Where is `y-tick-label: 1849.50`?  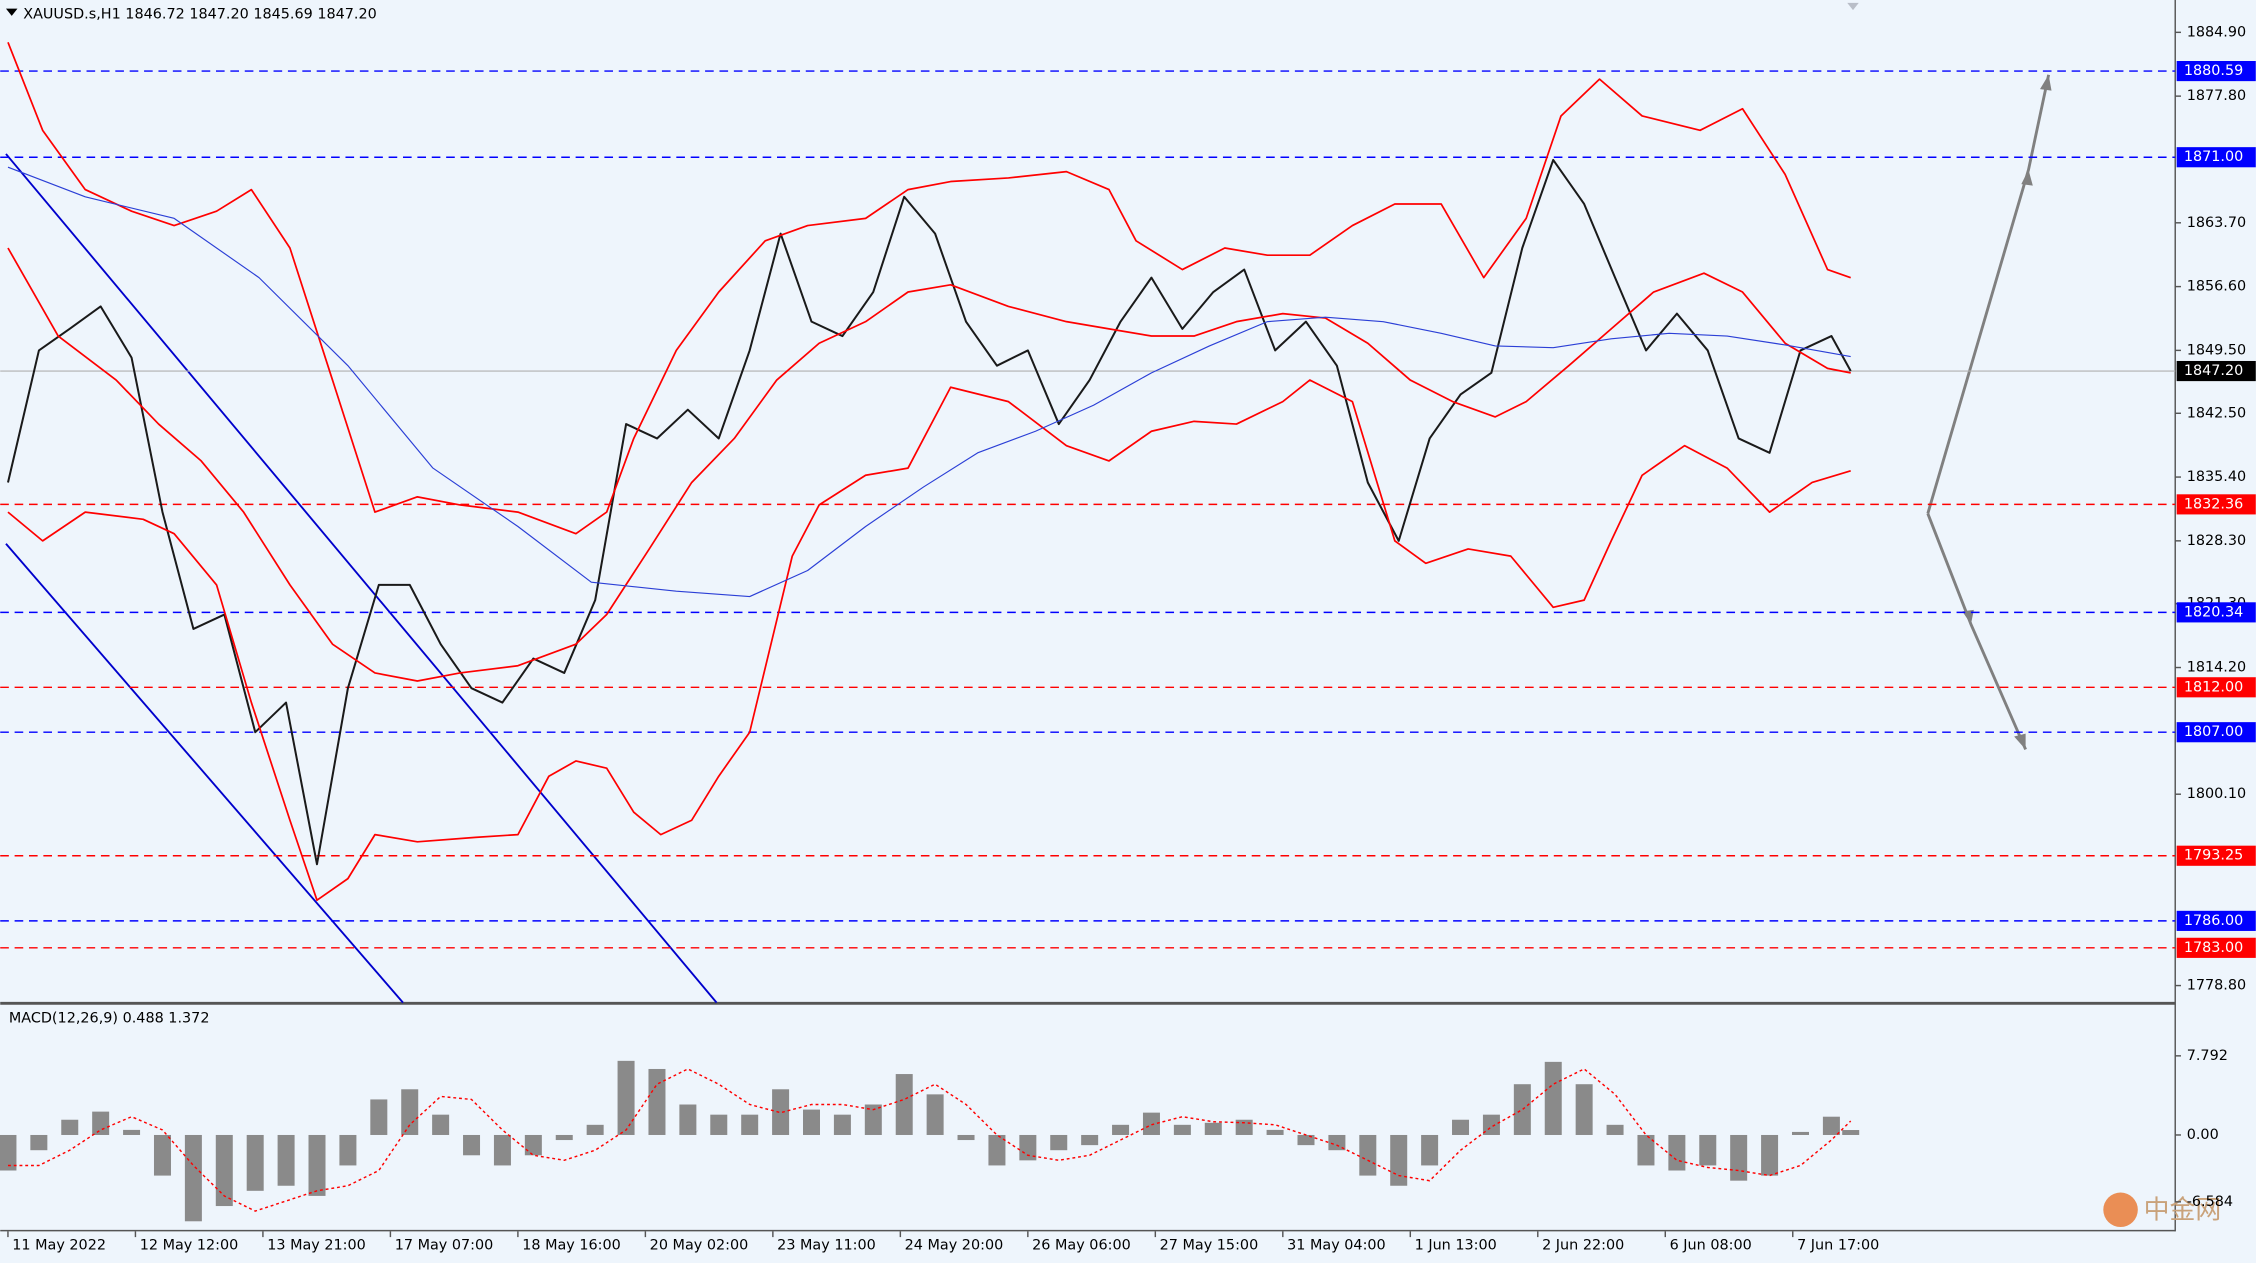
y-tick-label: 1849.50 is located at coordinates (2216, 350).